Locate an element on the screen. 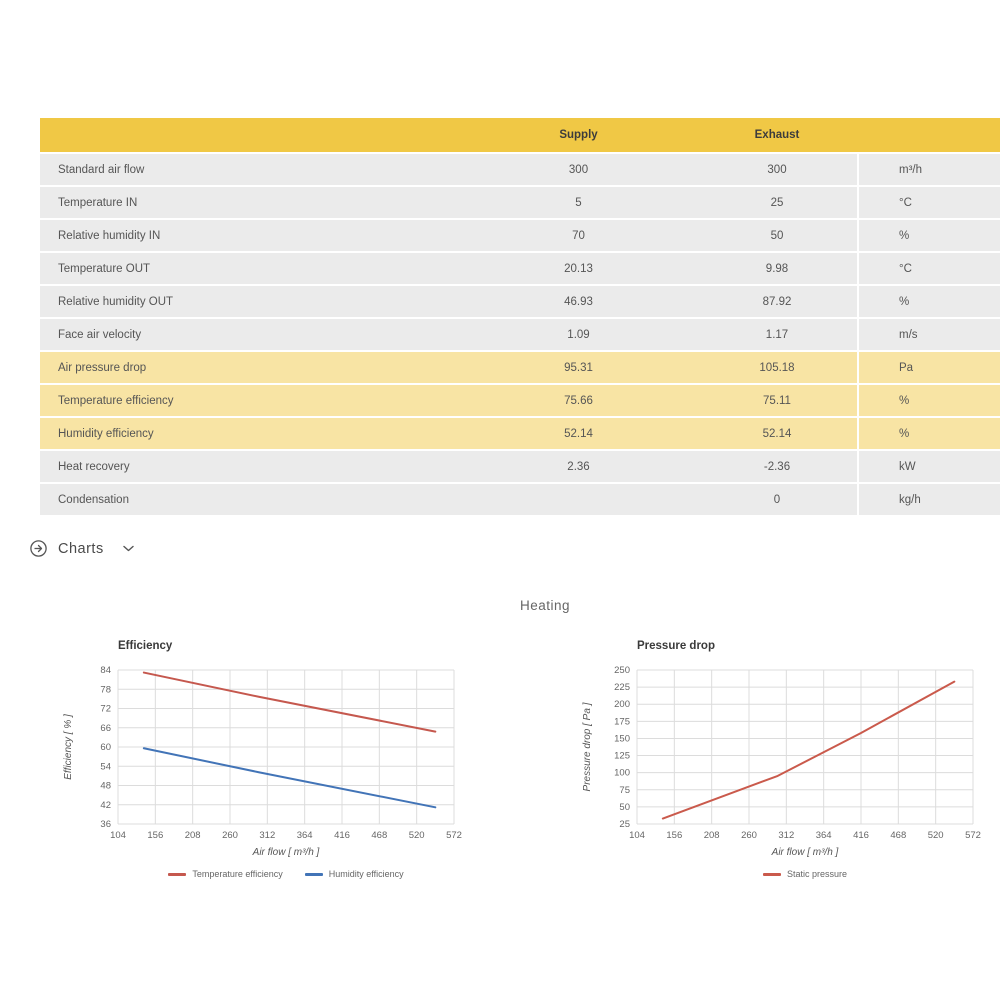  supply-value: 300 is located at coordinates (578, 169).